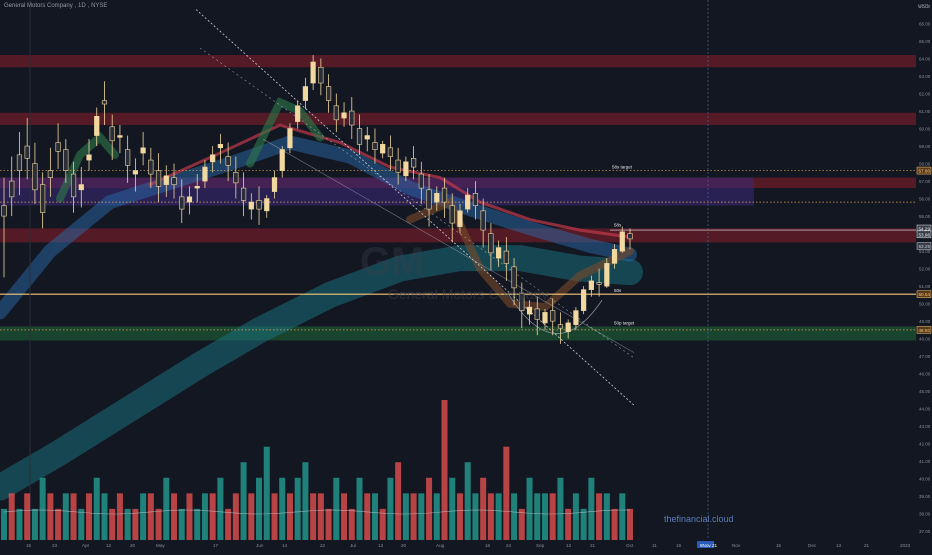 The width and height of the screenshot is (932, 555). What do you see at coordinates (925, 286) in the screenshot?
I see `price-tick-label: 51.00` at bounding box center [925, 286].